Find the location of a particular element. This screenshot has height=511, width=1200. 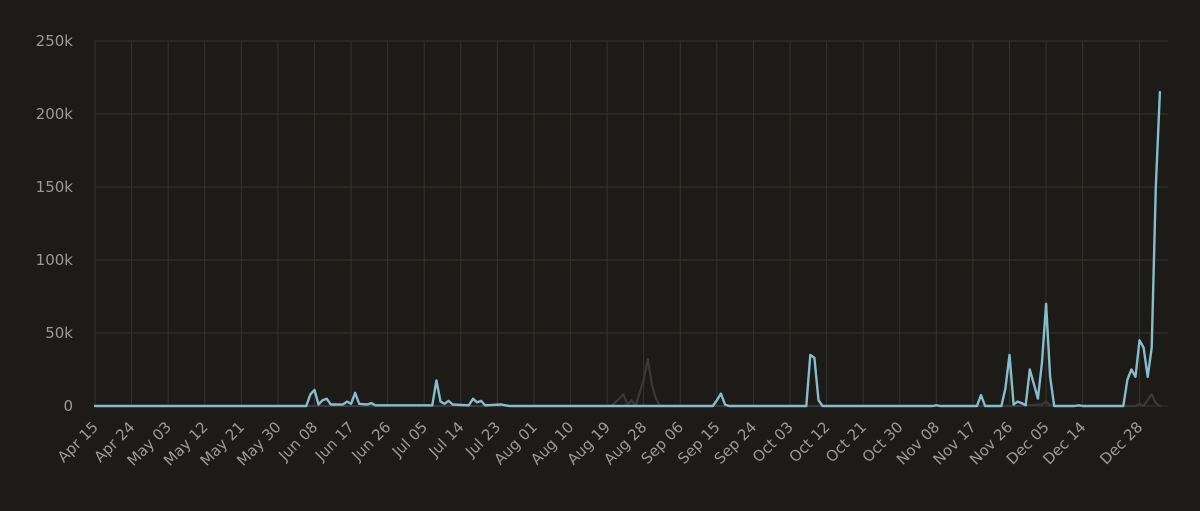

y-axis: 0 50k 100k 150k 200k 250k is located at coordinates (55, 223).